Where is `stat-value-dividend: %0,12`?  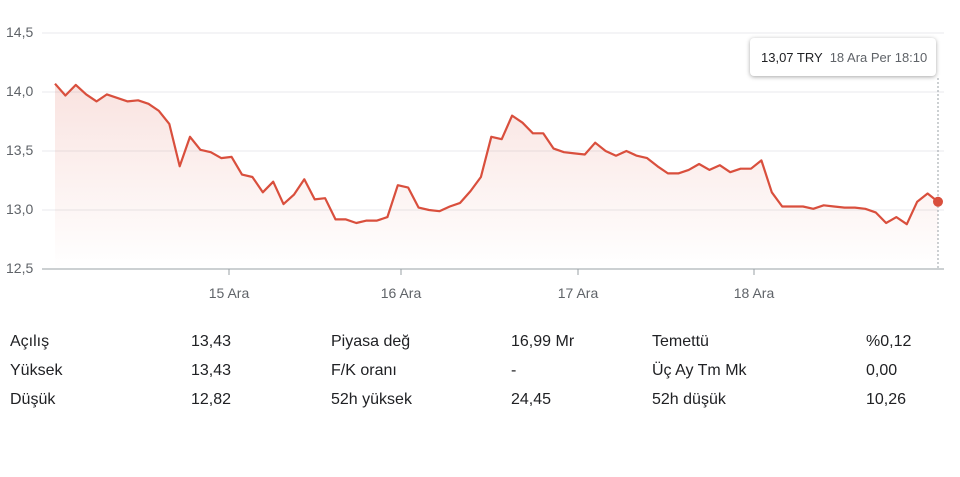 stat-value-dividend: %0,12 is located at coordinates (889, 341).